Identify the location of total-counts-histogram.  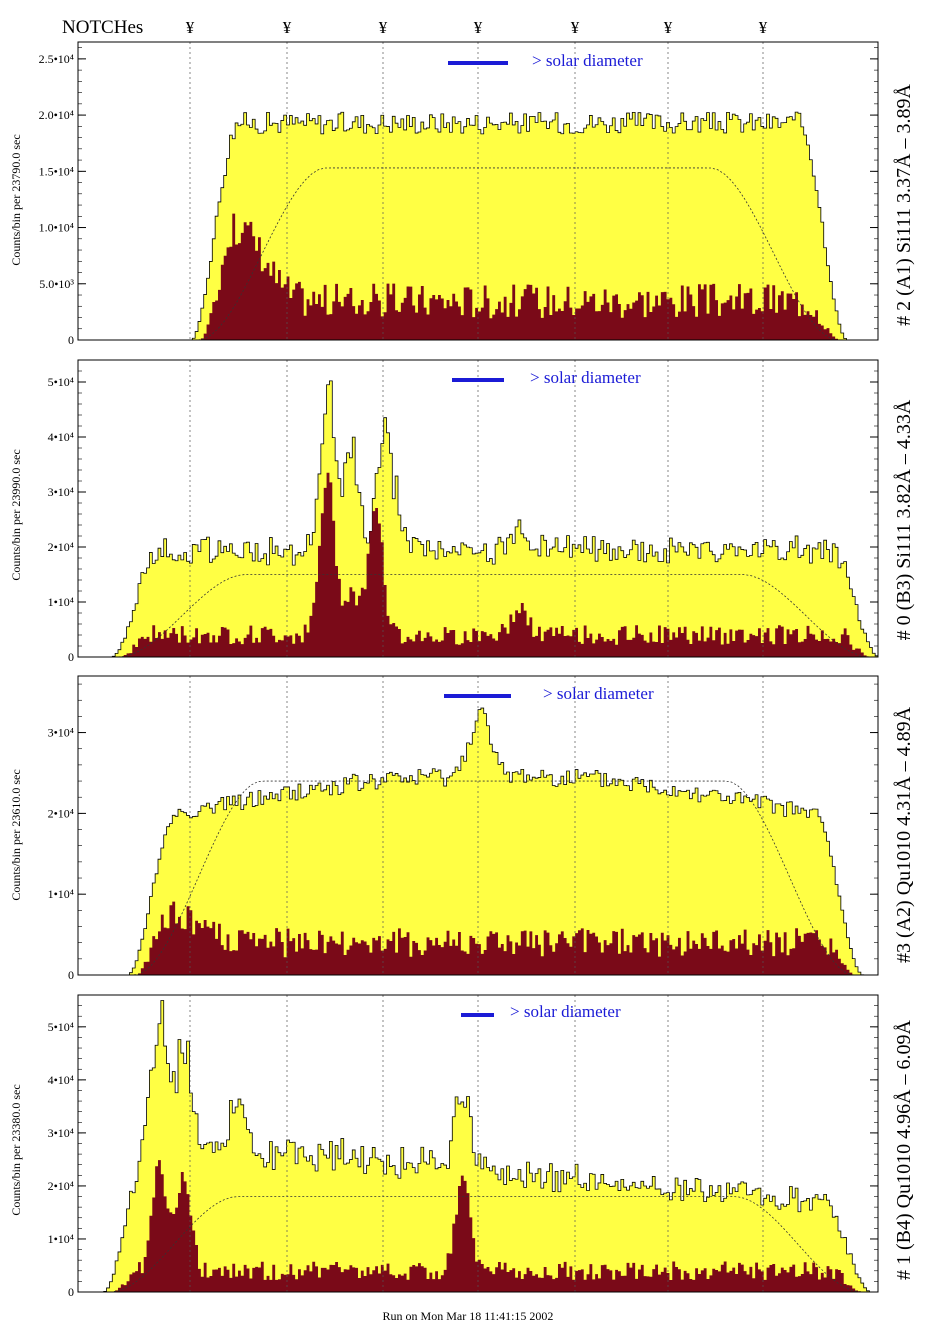
(478, 226).